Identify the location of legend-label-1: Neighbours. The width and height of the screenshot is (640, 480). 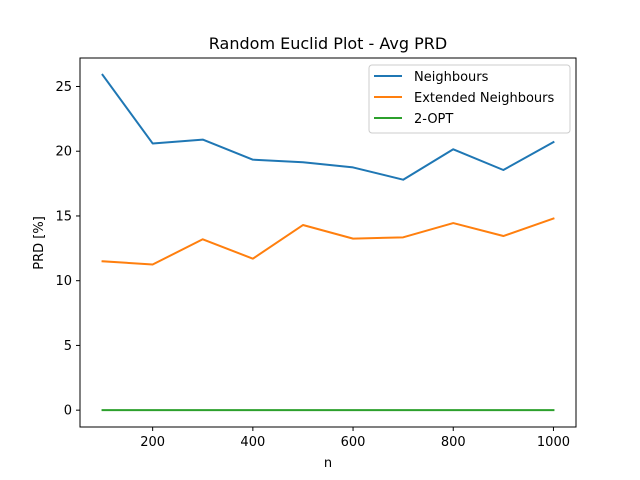
(451, 77).